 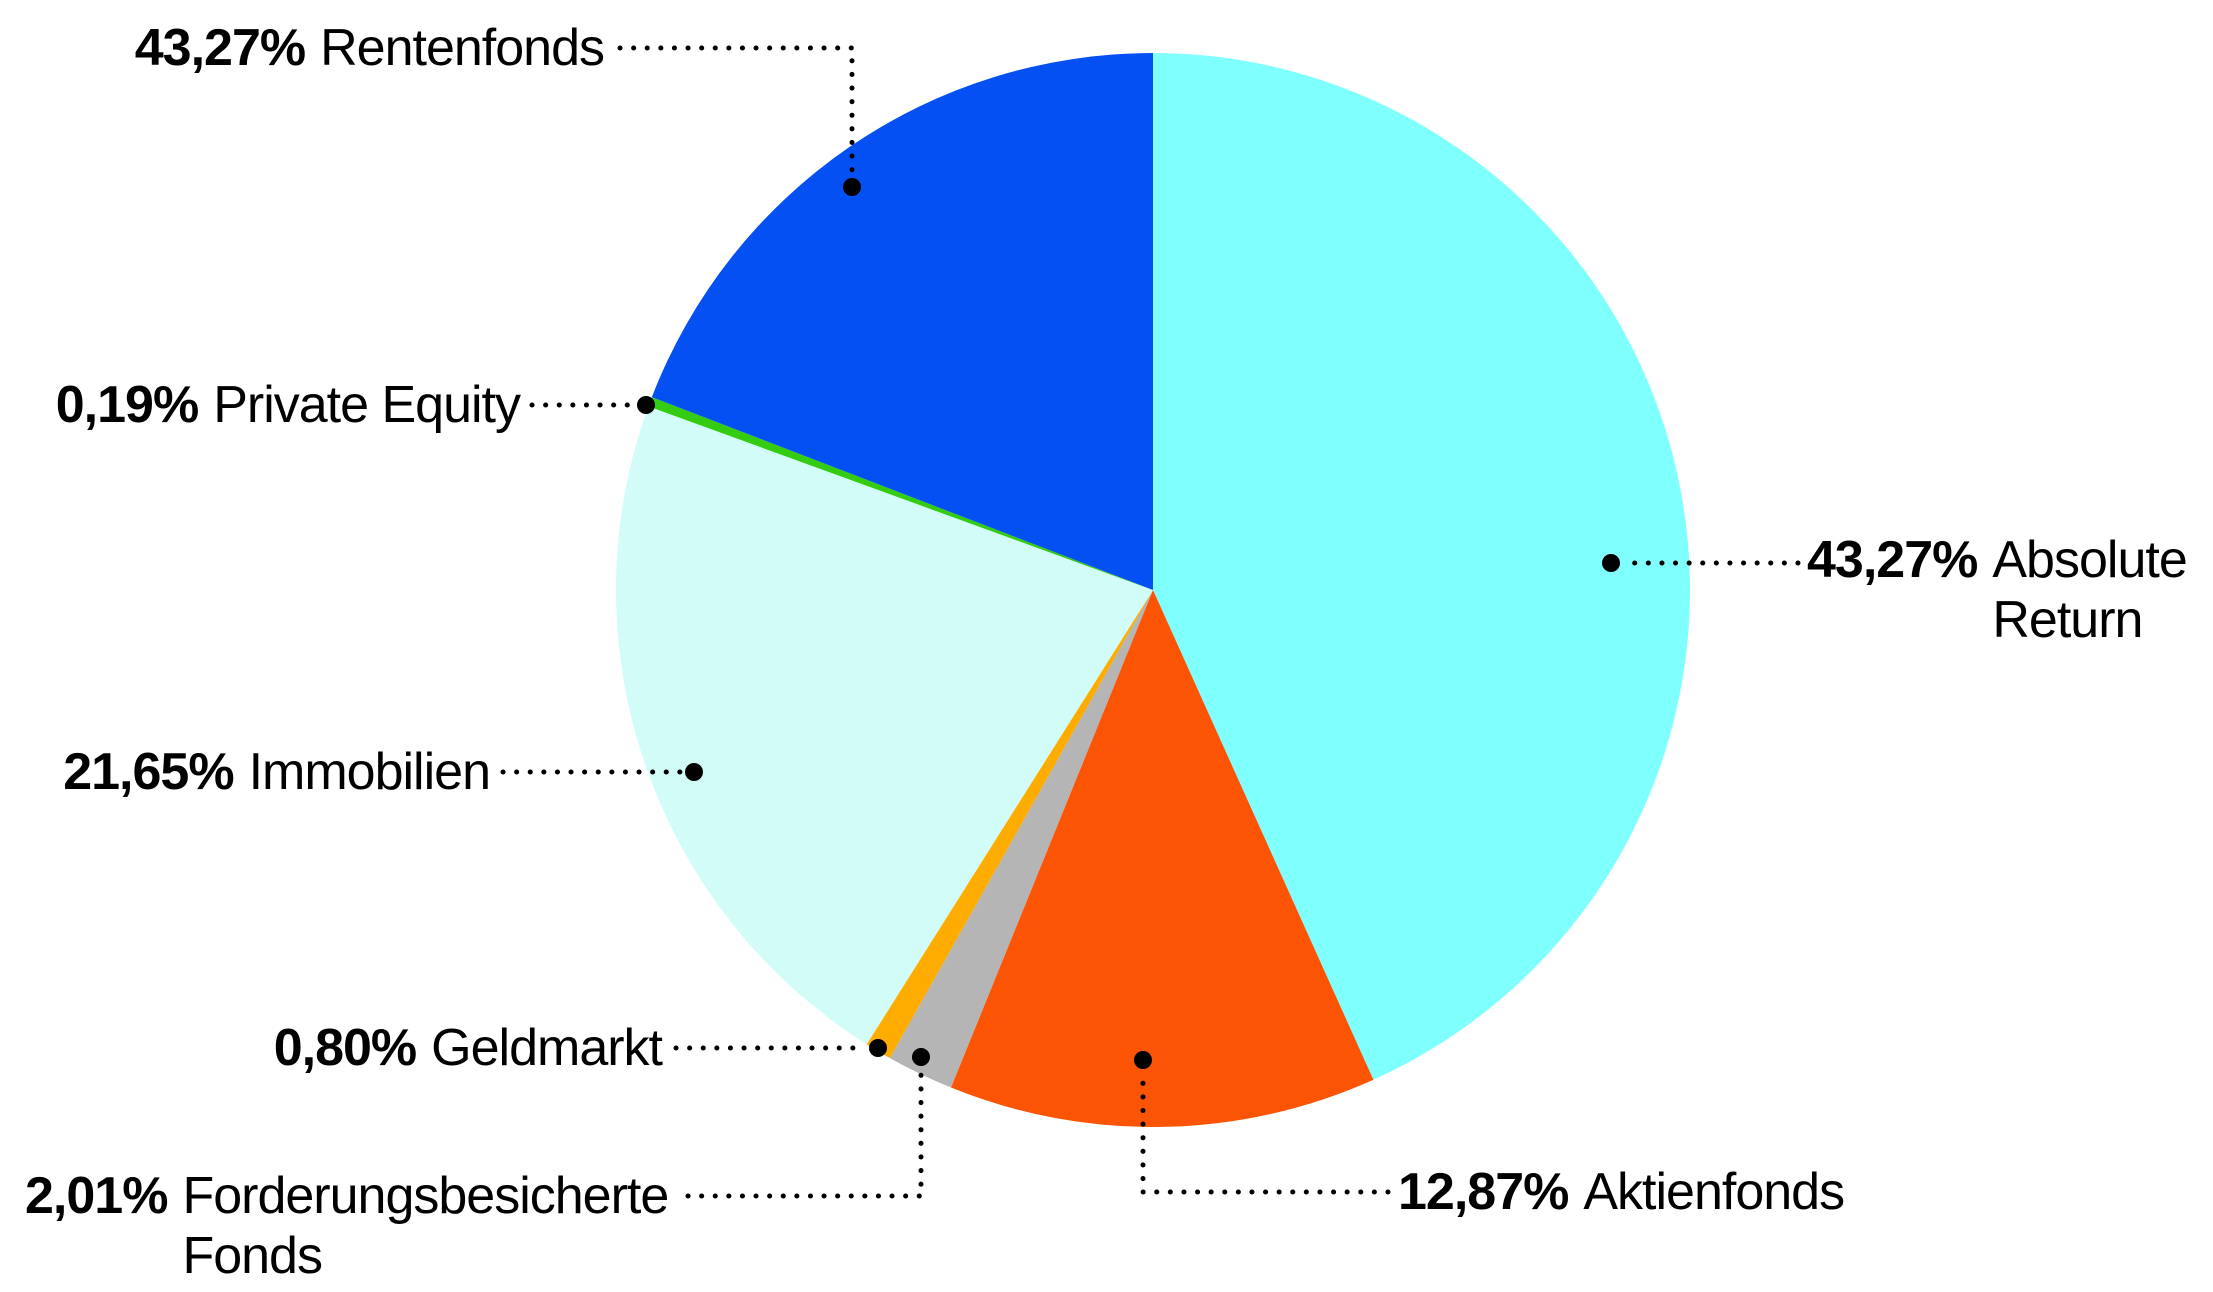 What do you see at coordinates (1611, 563) in the screenshot?
I see `marker-dot-absolute-return` at bounding box center [1611, 563].